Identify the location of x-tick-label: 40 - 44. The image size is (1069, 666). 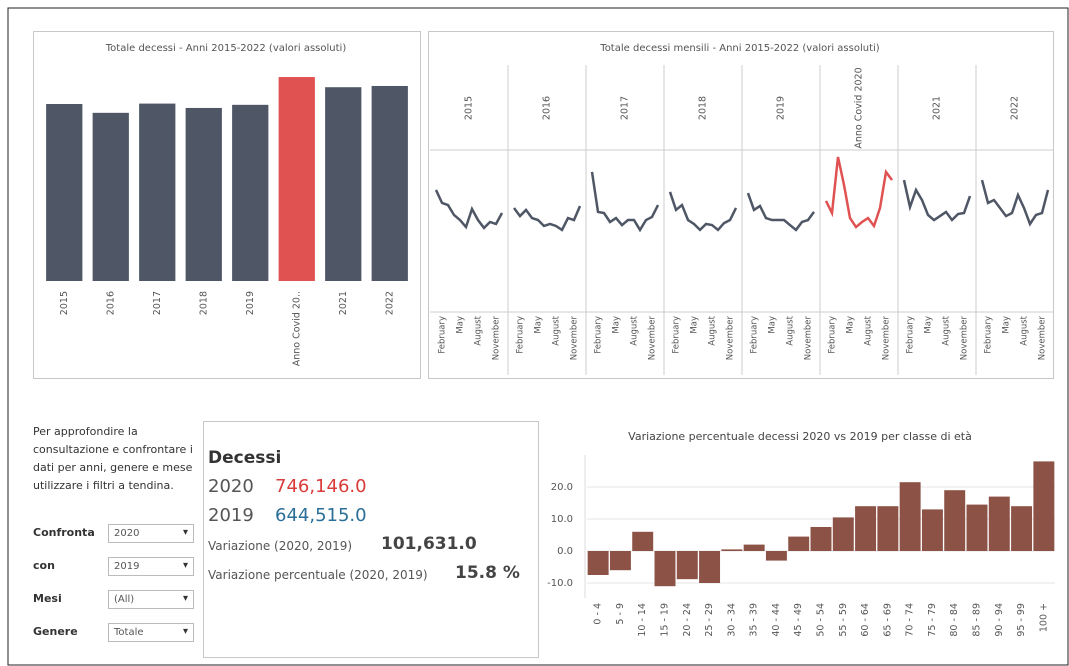
(776, 620).